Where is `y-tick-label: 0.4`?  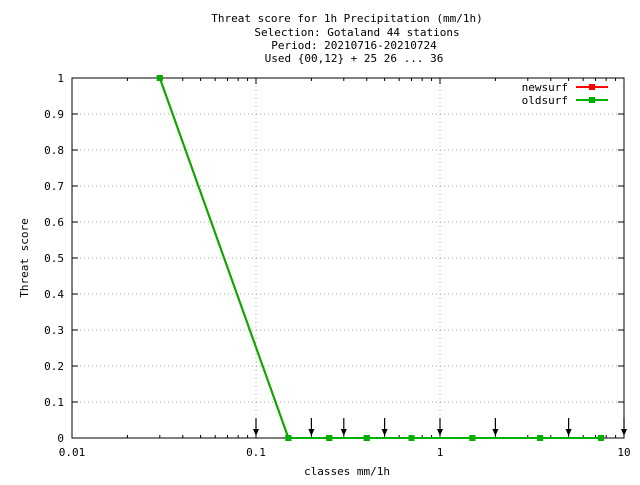 y-tick-label: 0.4 is located at coordinates (54, 294).